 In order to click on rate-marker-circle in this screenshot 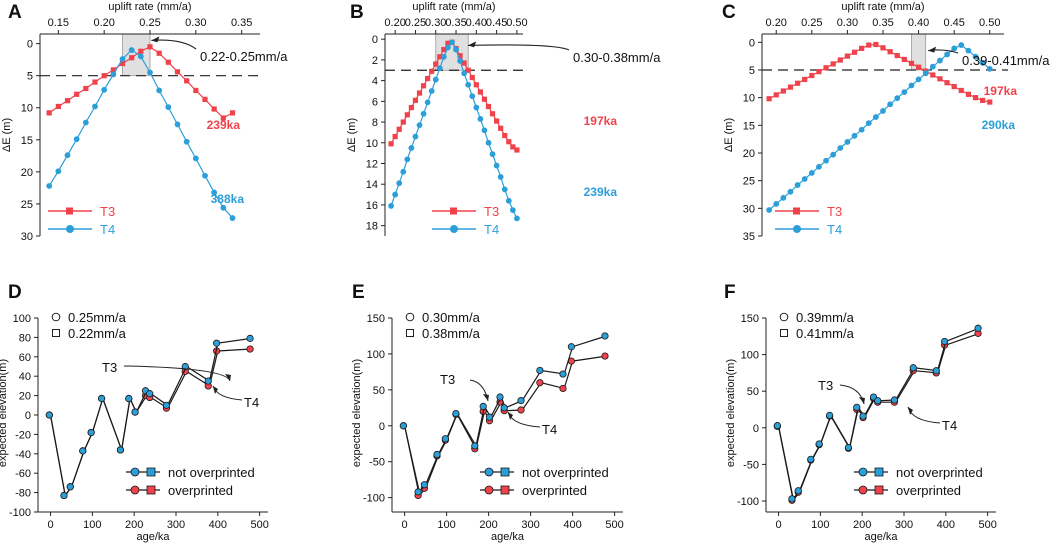, I will do `click(784, 317)`.